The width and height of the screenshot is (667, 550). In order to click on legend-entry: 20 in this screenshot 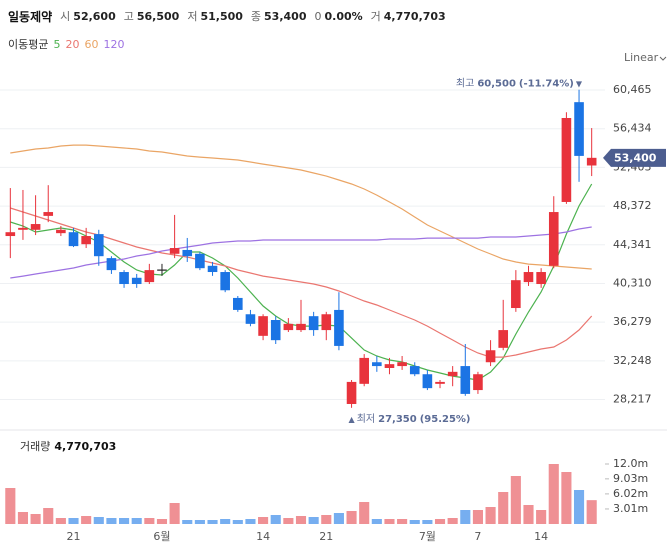, I will do `click(72, 44)`.